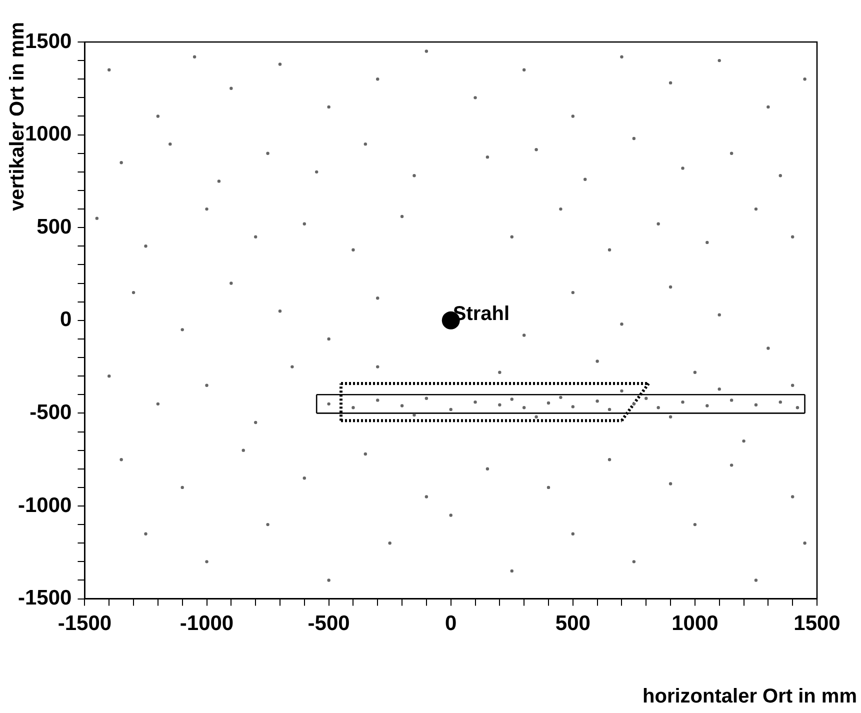 The height and width of the screenshot is (713, 861). Describe the element at coordinates (45, 598) in the screenshot. I see `y-tick-label: -1500` at that location.